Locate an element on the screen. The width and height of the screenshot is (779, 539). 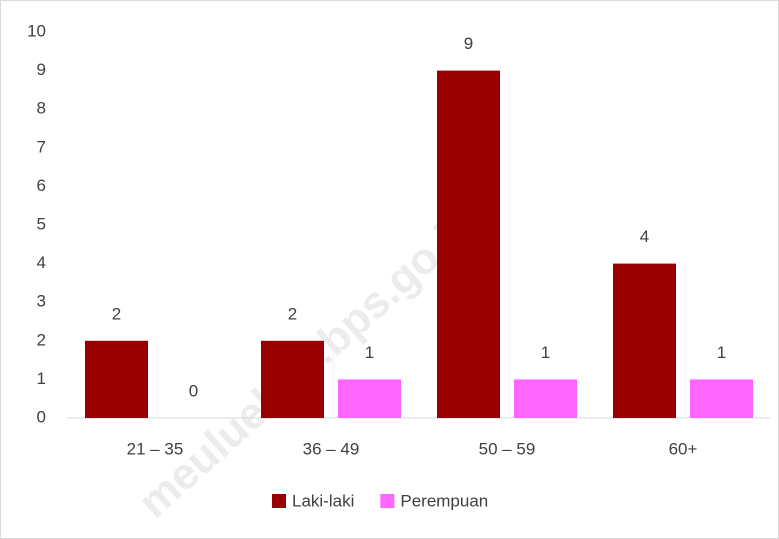
y-tick-label: 8 is located at coordinates (41, 108).